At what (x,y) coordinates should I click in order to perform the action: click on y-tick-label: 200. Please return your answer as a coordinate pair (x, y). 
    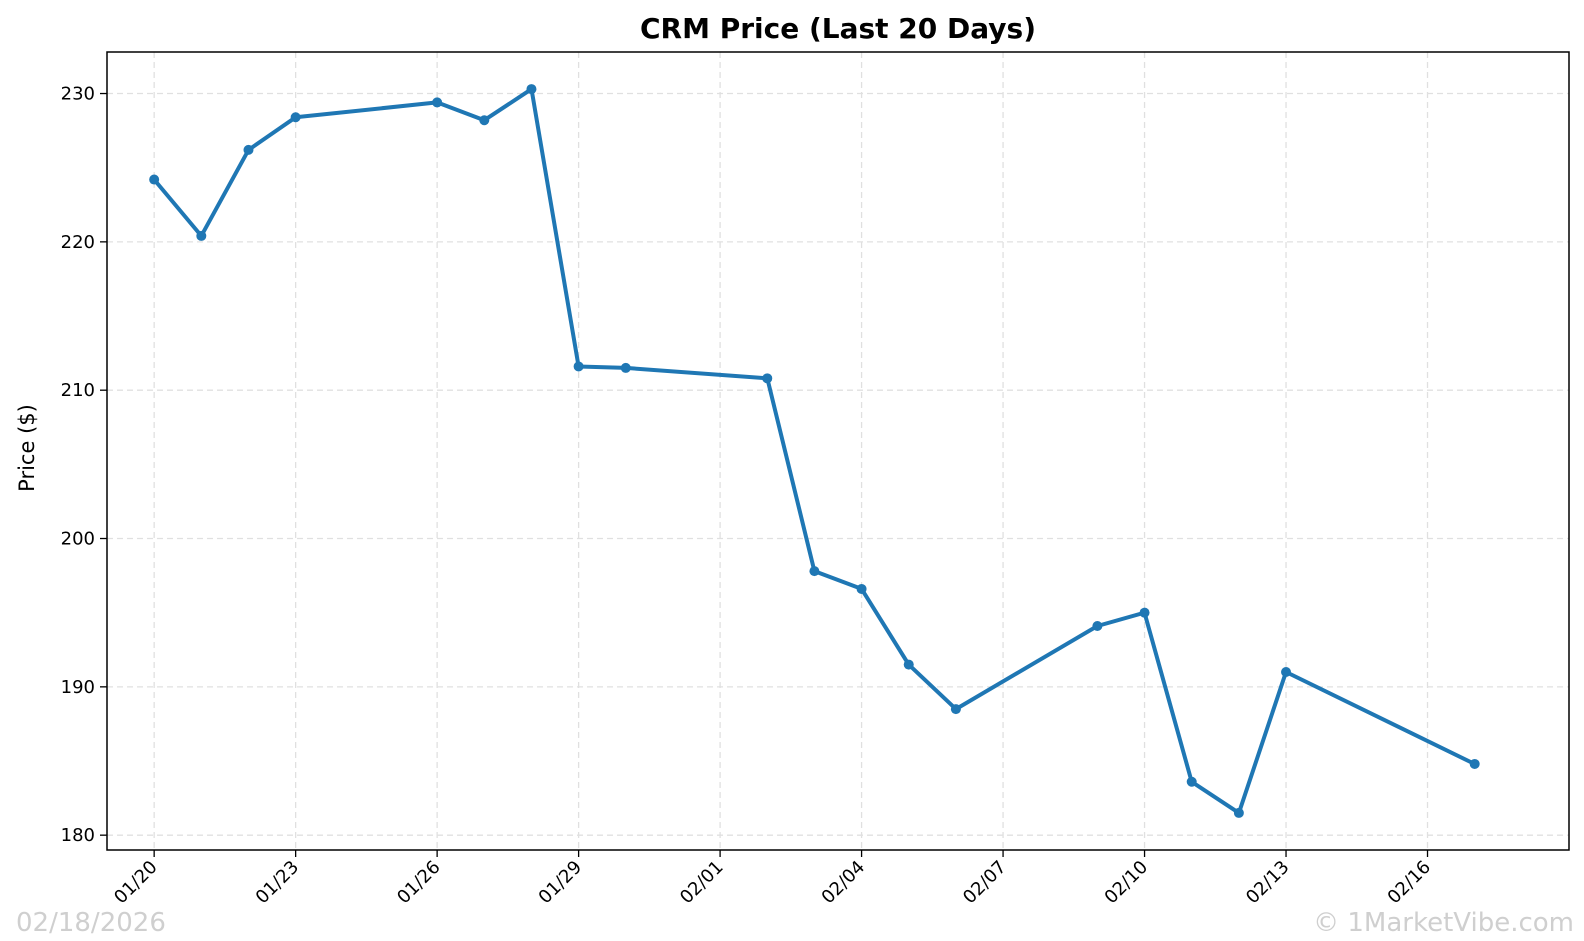
    Looking at the image, I should click on (78, 539).